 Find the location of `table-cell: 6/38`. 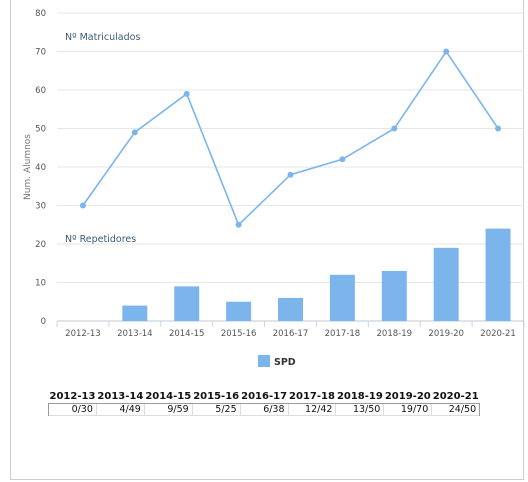

table-cell: 6/38 is located at coordinates (264, 409).